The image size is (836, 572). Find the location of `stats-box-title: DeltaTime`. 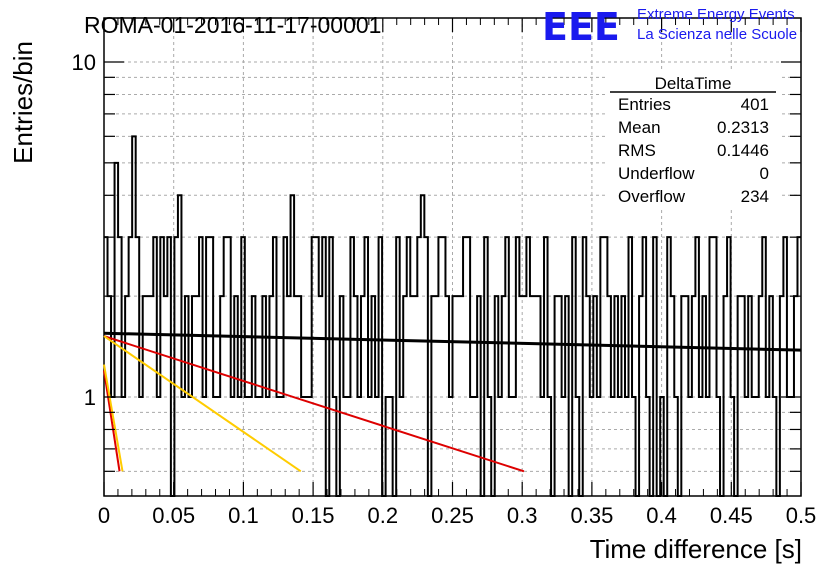

stats-box-title: DeltaTime is located at coordinates (693, 83).